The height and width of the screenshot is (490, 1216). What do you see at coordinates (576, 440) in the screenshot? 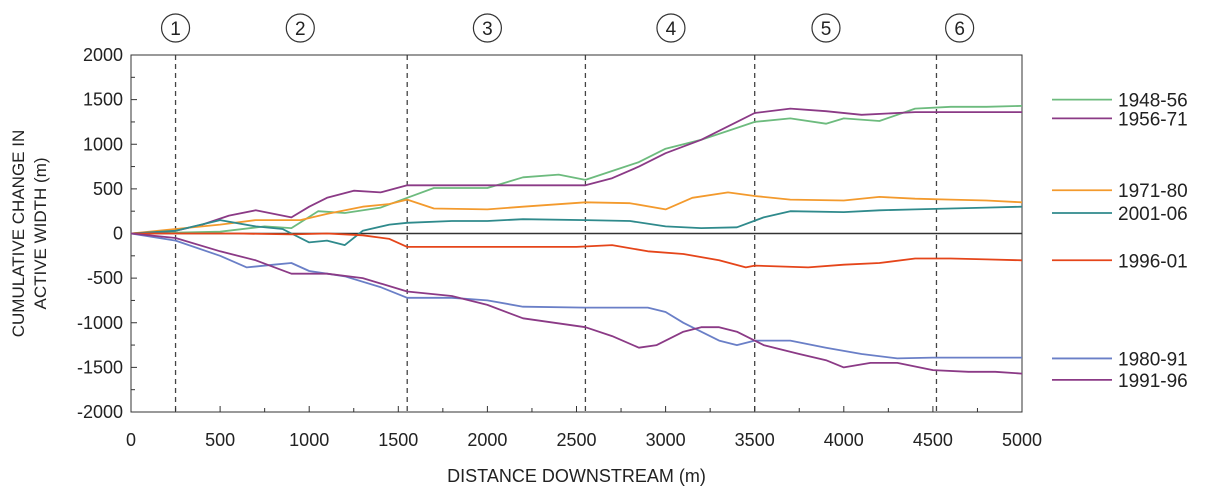
I see `x-tick-label: 2500` at bounding box center [576, 440].